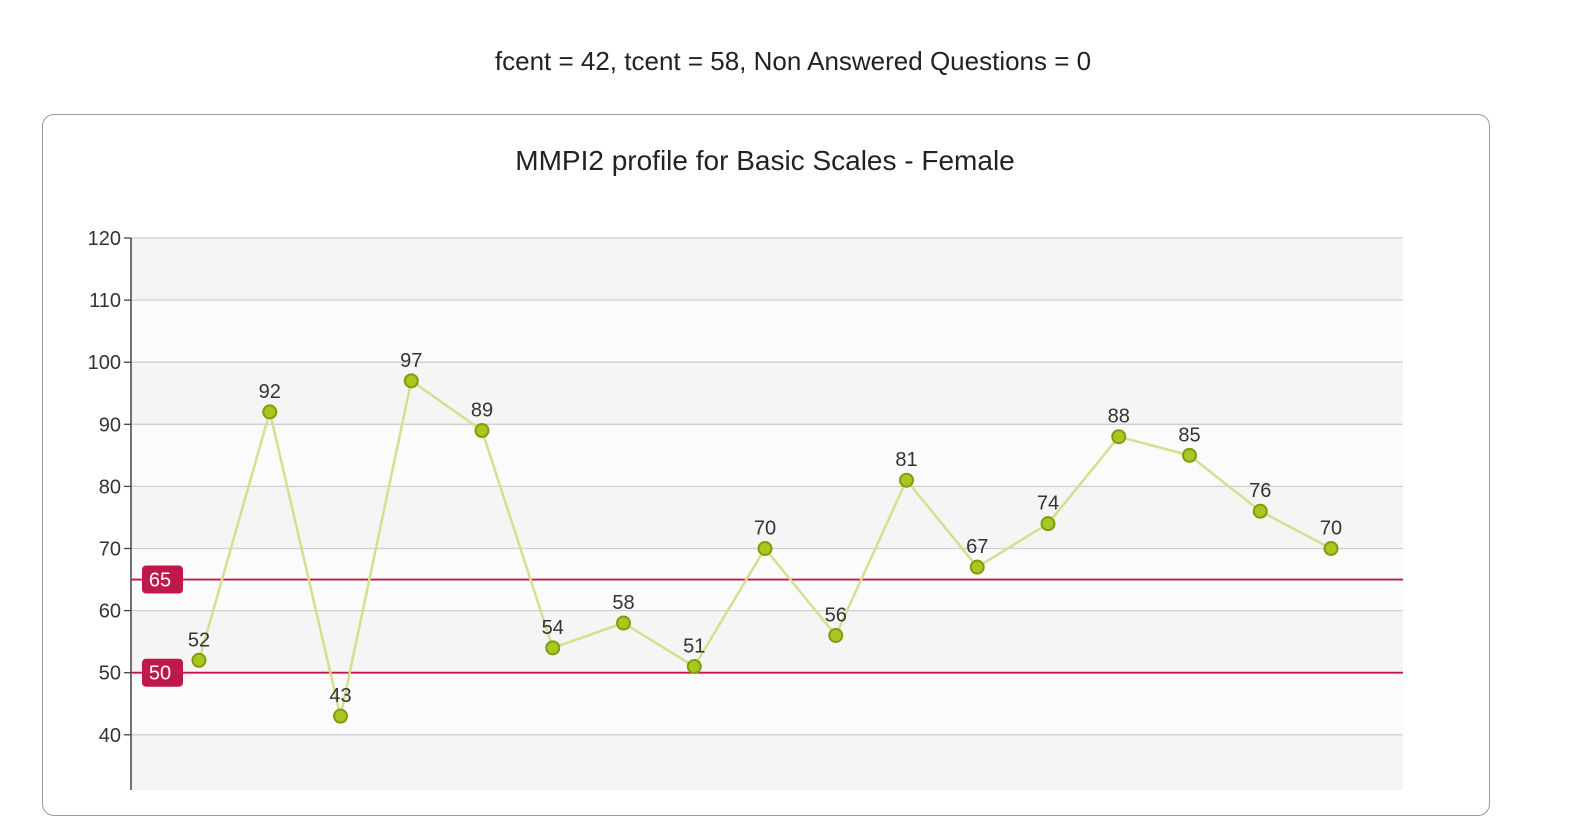 This screenshot has width=1576, height=816. I want to click on reference-label-65: 65, so click(160, 581).